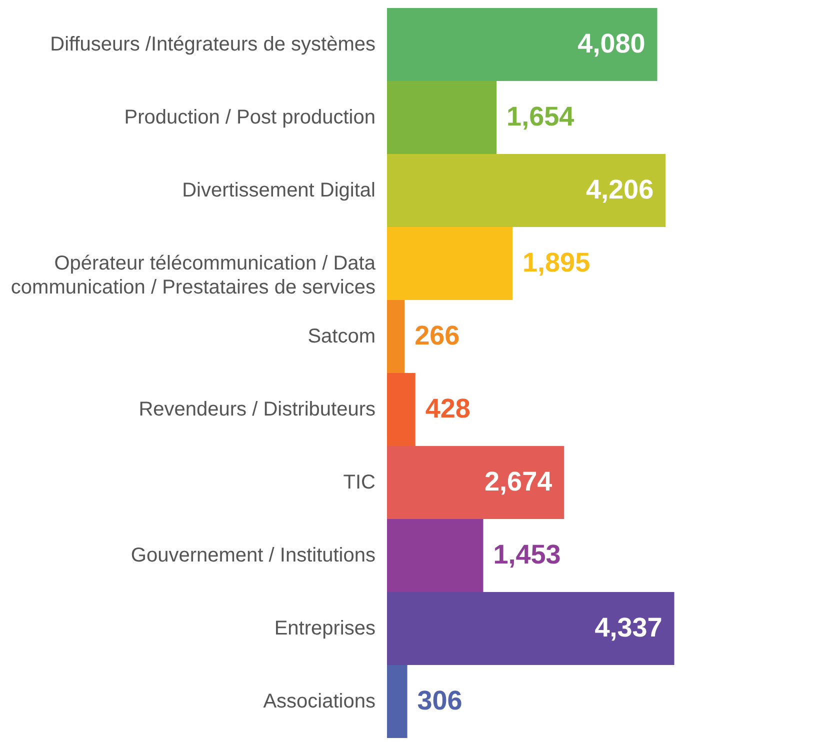 The width and height of the screenshot is (830, 742). Describe the element at coordinates (612, 43) in the screenshot. I see `data-label: 4,080` at that location.